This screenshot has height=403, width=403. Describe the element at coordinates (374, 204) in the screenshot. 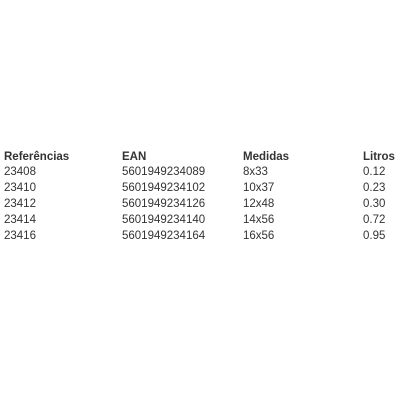

I see `cell-litros: 0.30` at that location.